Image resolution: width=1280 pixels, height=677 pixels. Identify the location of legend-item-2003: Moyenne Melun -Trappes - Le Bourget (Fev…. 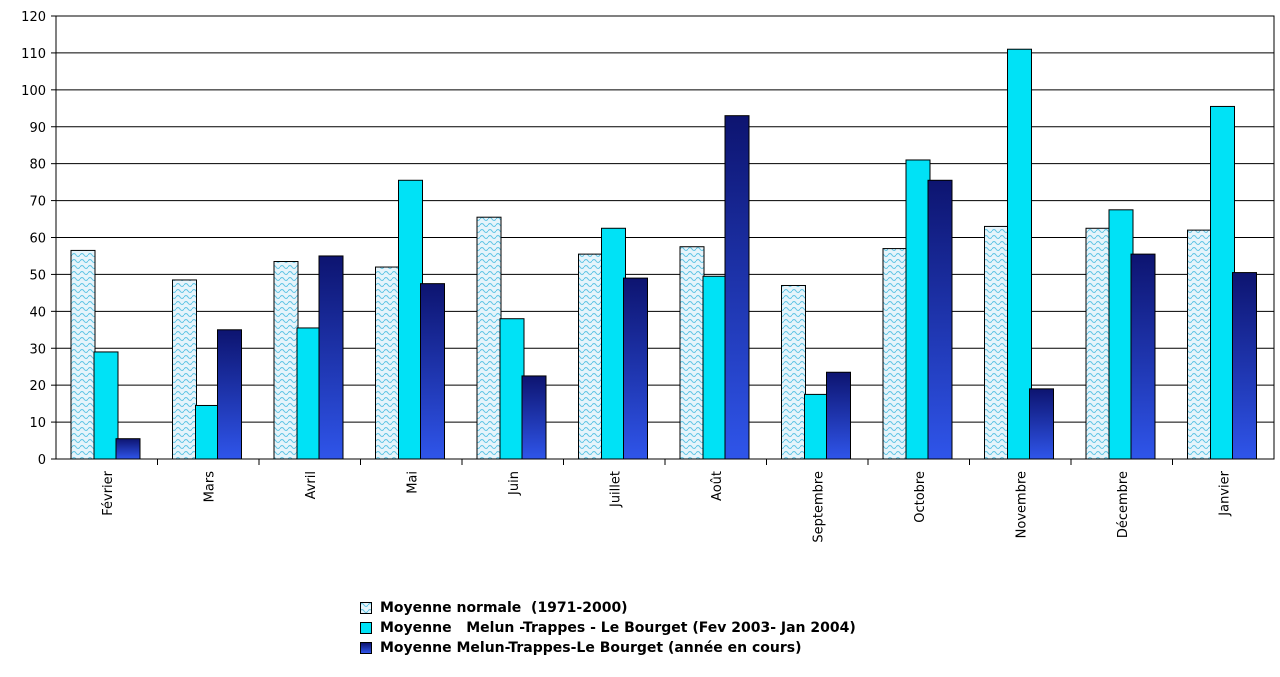
(608, 628).